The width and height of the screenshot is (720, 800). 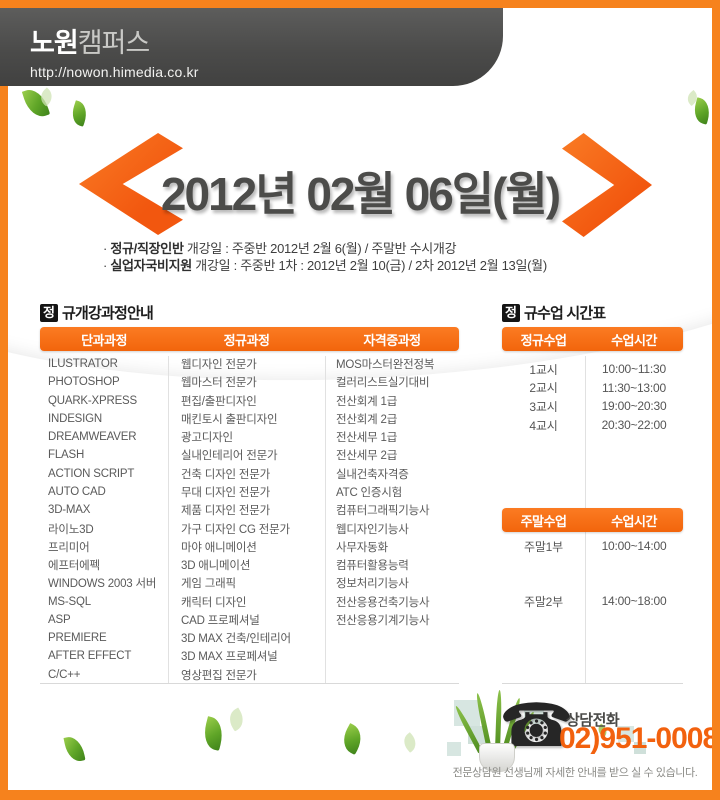 I want to click on course-cell: 전산회계 2급, so click(x=367, y=419).